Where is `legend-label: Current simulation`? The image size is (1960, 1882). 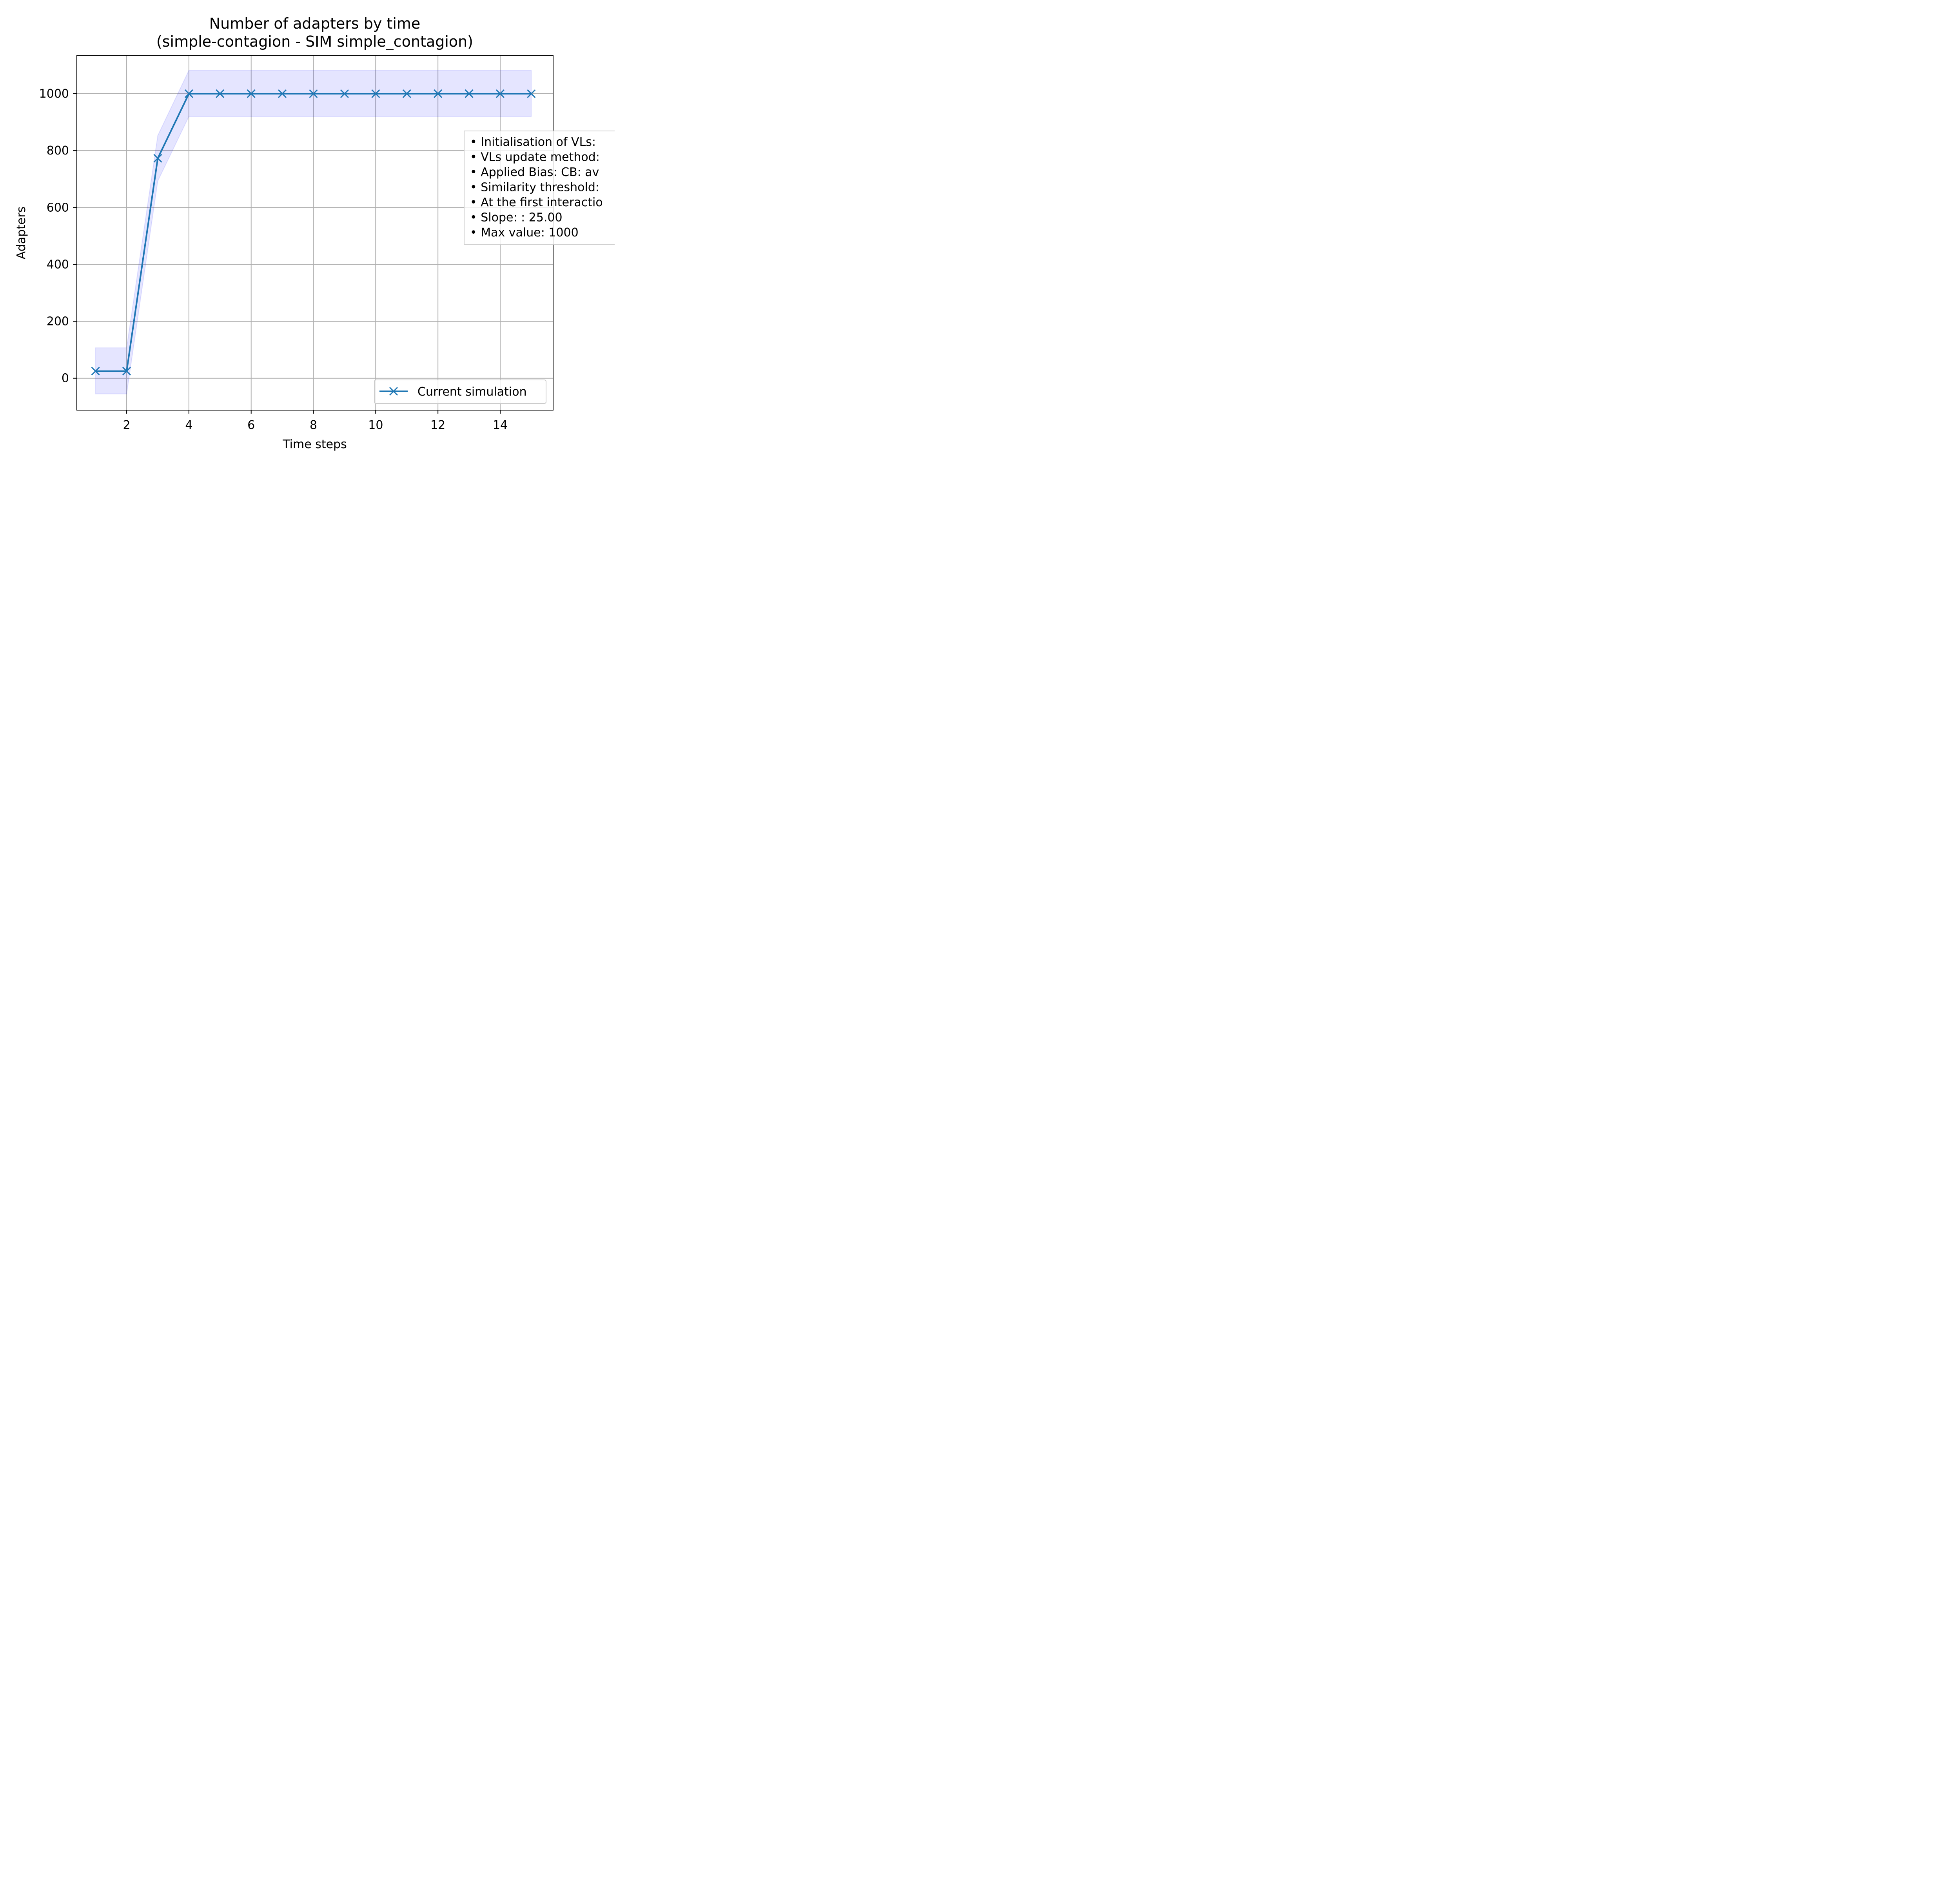
legend-label: Current simulation is located at coordinates (472, 392).